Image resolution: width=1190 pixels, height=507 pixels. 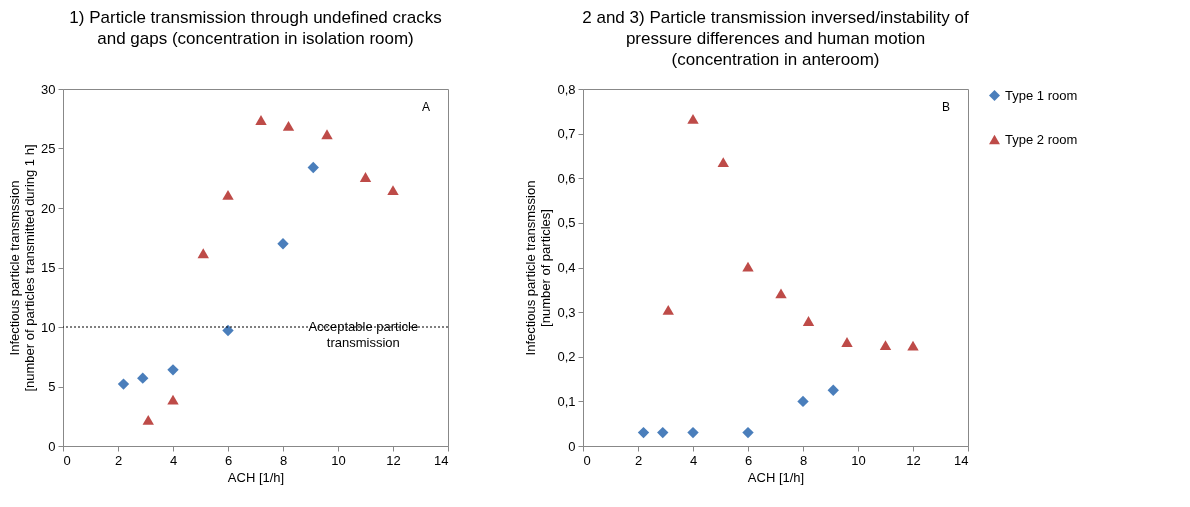 I want to click on legend-label: Type 2 room, so click(x=1041, y=139).